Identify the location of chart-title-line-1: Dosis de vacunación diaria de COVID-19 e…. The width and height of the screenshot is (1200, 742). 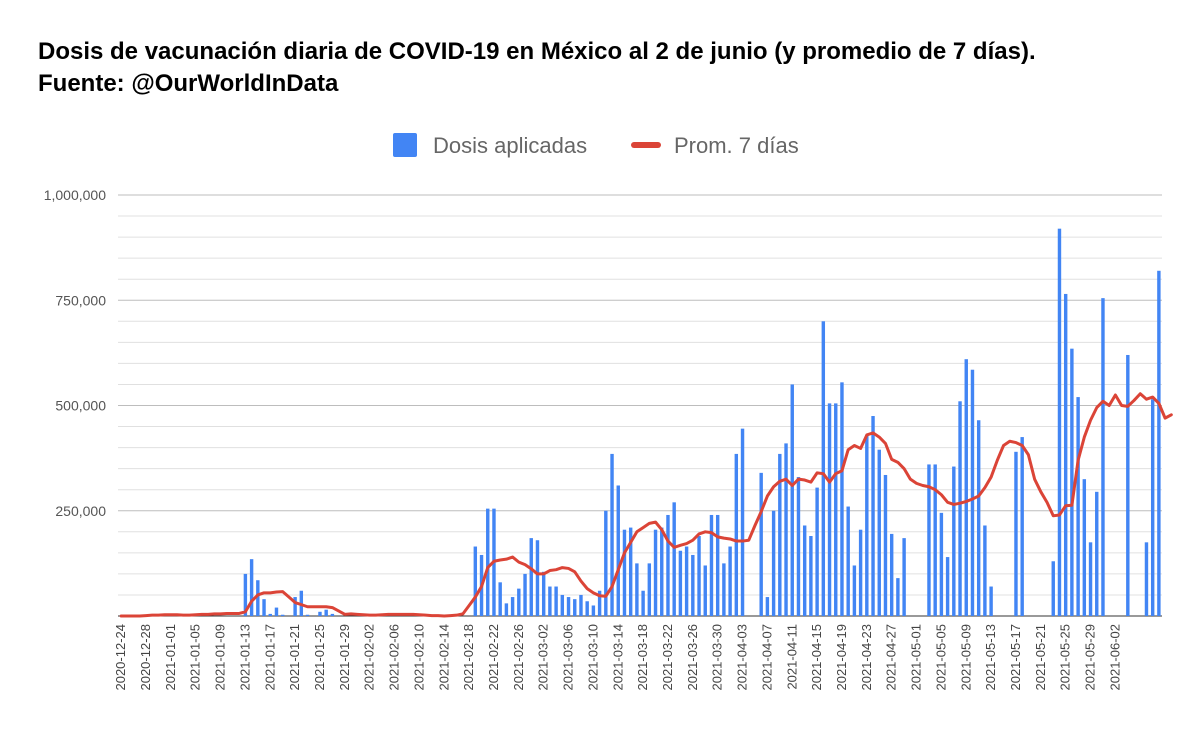
(537, 51).